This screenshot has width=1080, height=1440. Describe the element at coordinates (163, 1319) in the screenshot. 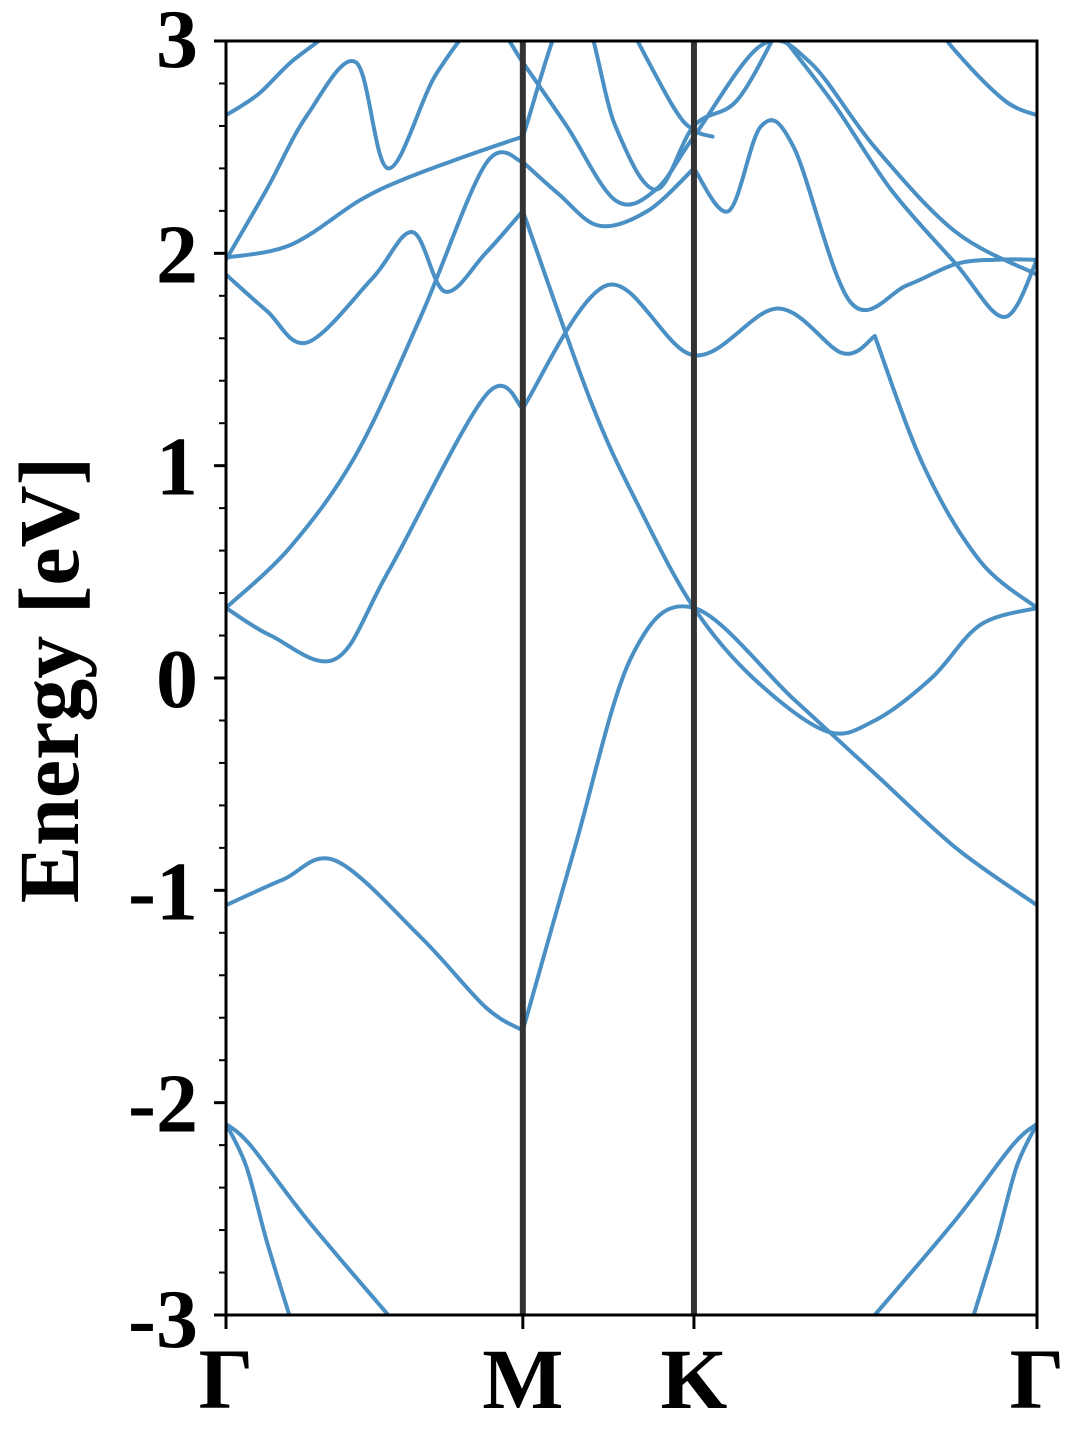

I see `y-tick-label-6: -3` at that location.